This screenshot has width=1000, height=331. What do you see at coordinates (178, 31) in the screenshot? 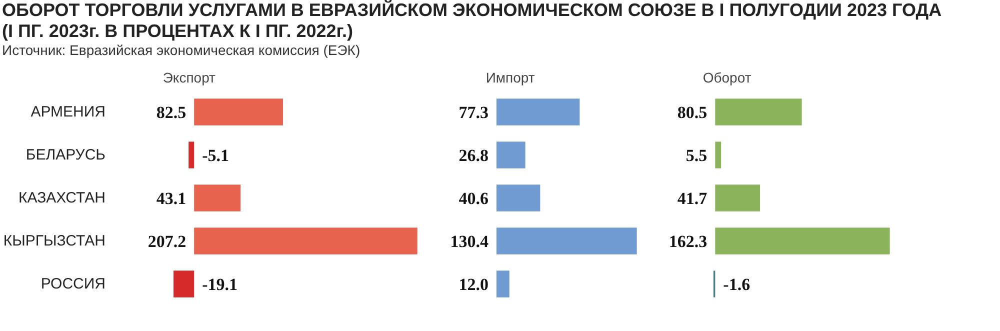
I see `chart-subtitle: (I ПГ. 2023г. В ПРОЦЕНТАХ К I ПГ. 2022г.)` at bounding box center [178, 31].